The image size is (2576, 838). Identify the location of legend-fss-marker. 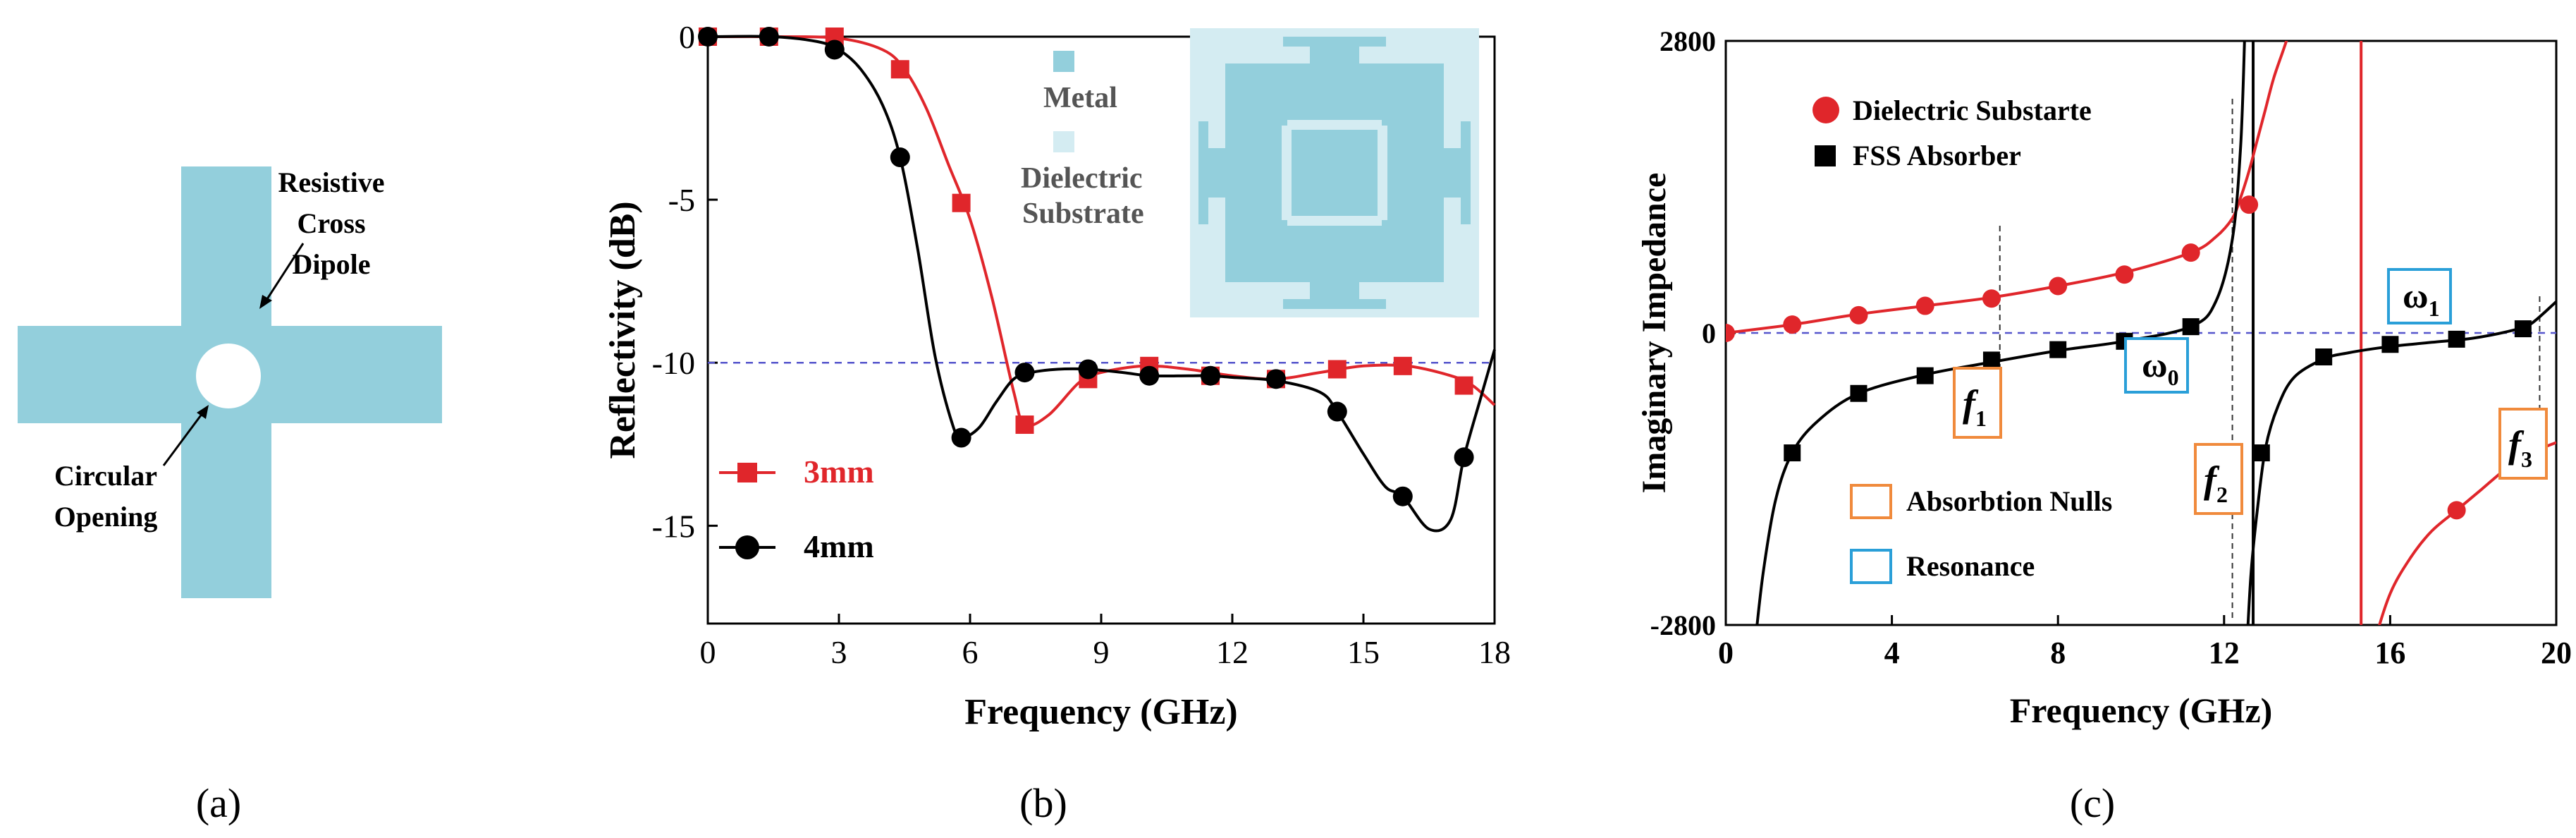
(1825, 155).